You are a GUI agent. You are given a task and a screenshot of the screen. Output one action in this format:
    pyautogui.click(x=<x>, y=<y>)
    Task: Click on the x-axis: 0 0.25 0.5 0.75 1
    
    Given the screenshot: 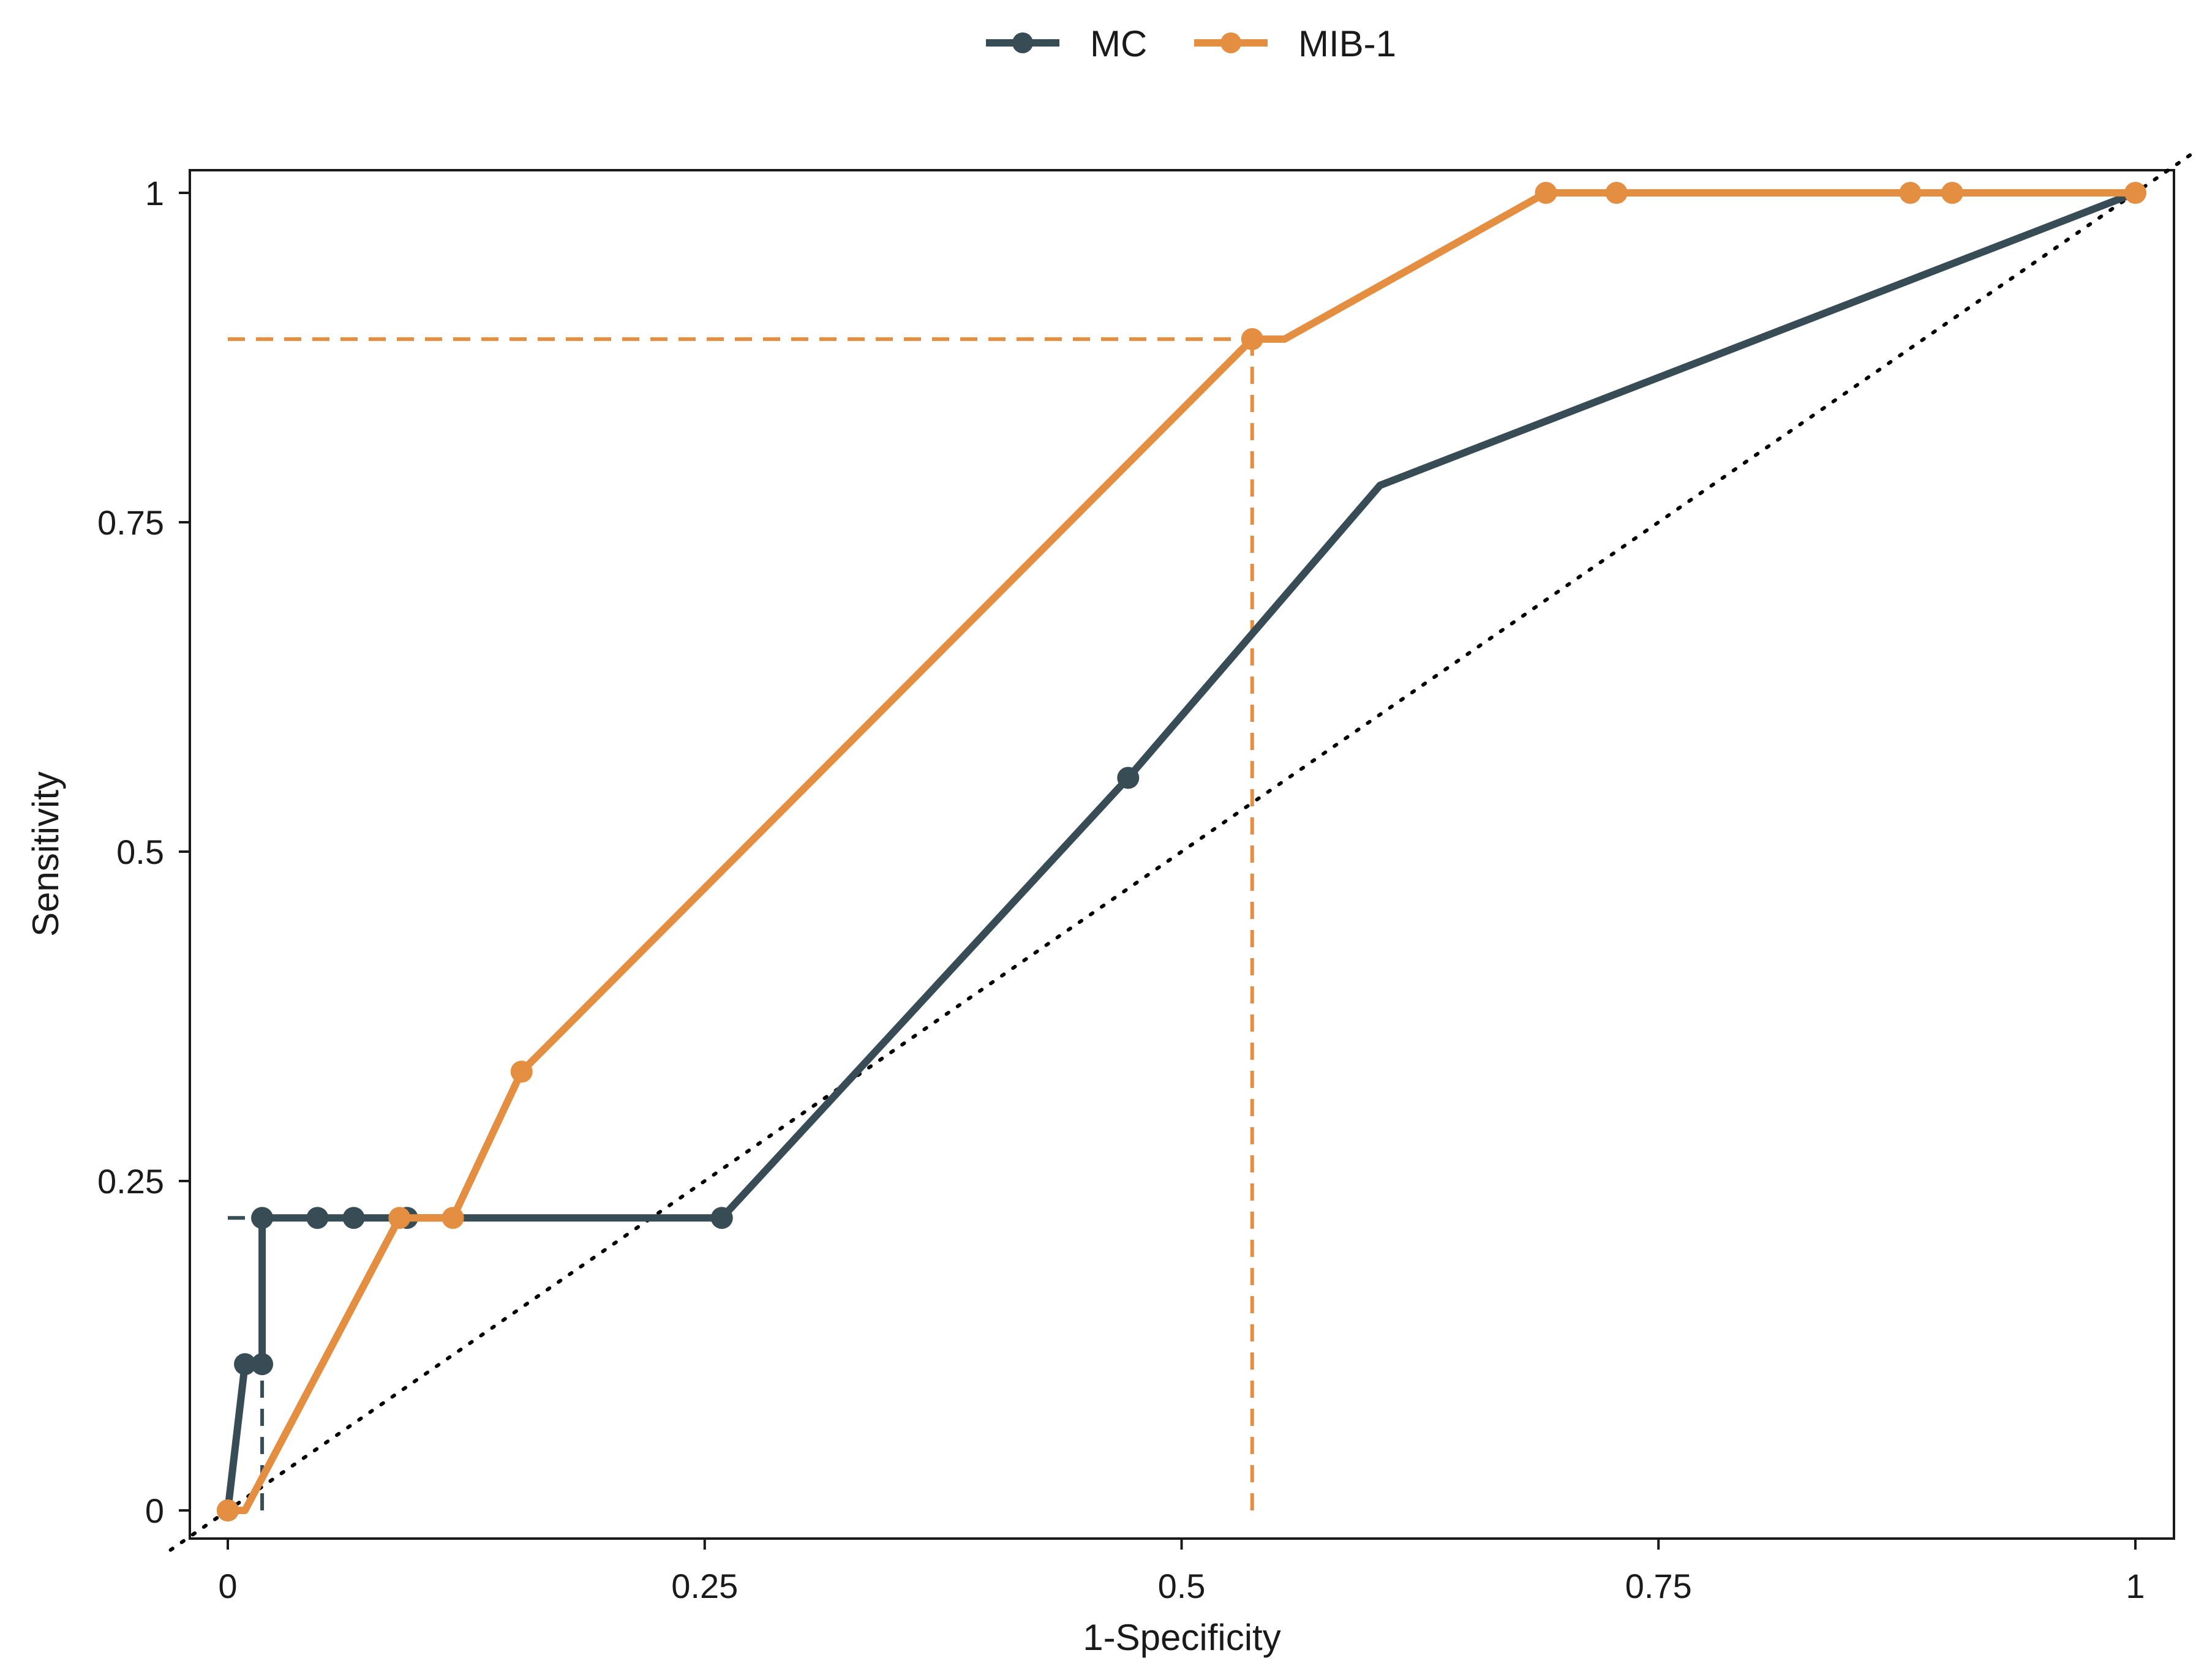 What is the action you would take?
    pyautogui.click(x=1181, y=1572)
    